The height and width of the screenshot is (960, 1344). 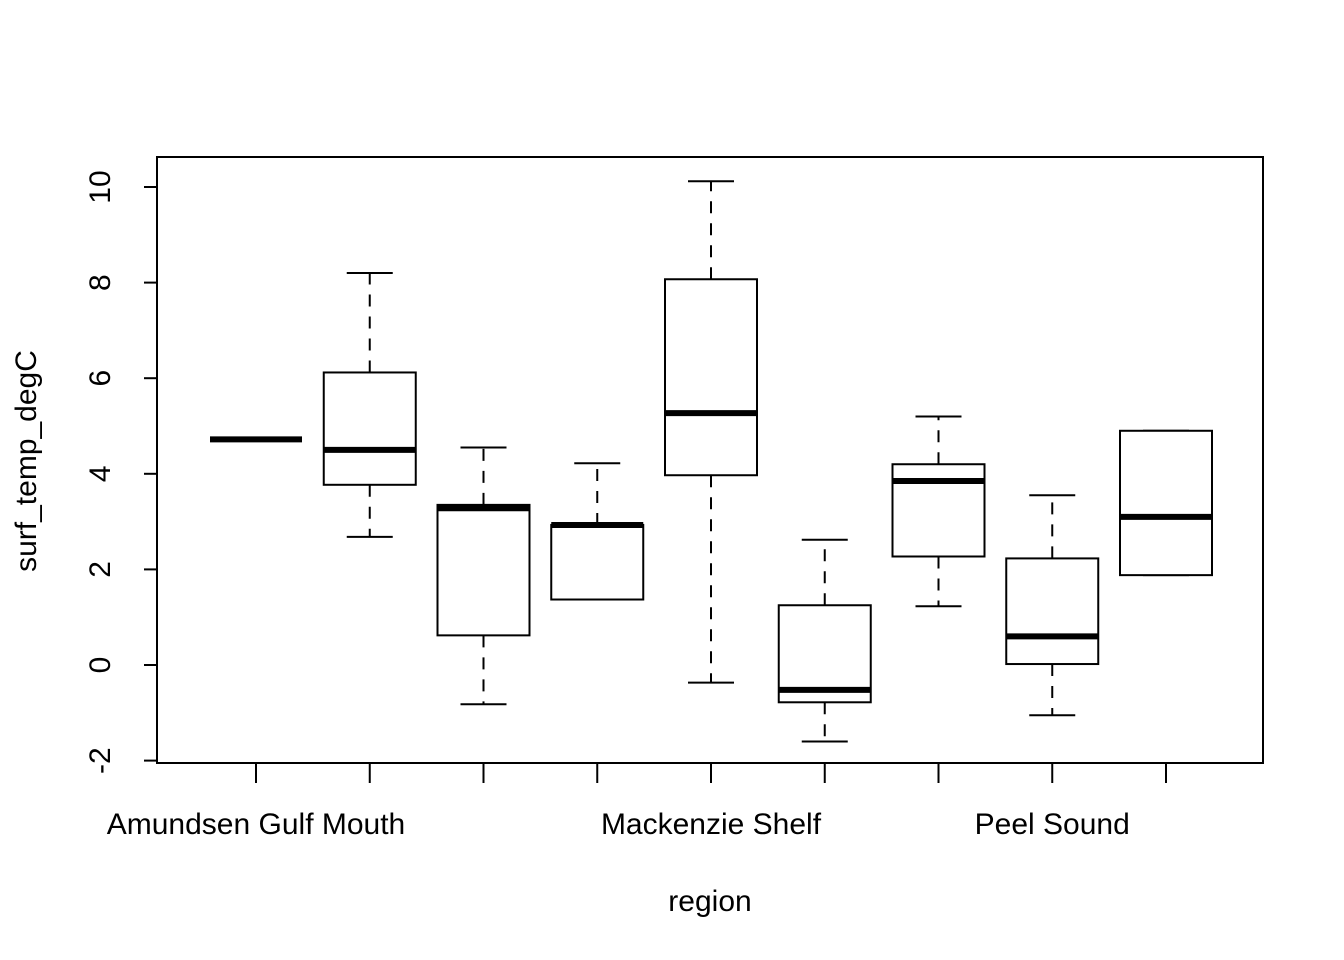 I want to click on y-tick-label: 0, so click(x=100, y=665).